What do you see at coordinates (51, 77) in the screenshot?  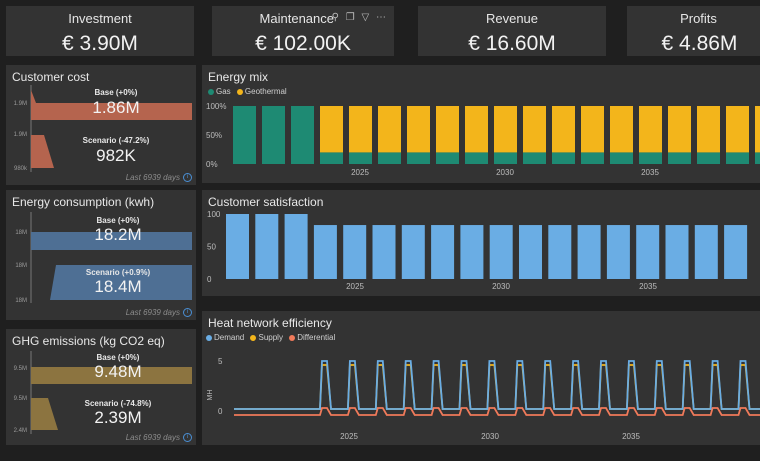 I see `panel-title: Customer cost` at bounding box center [51, 77].